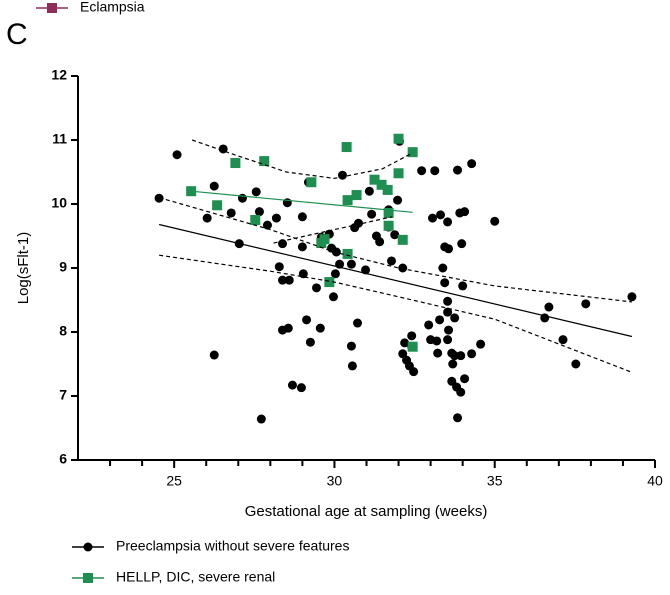  Describe the element at coordinates (59, 75) in the screenshot. I see `y-tick-label: 12` at that location.